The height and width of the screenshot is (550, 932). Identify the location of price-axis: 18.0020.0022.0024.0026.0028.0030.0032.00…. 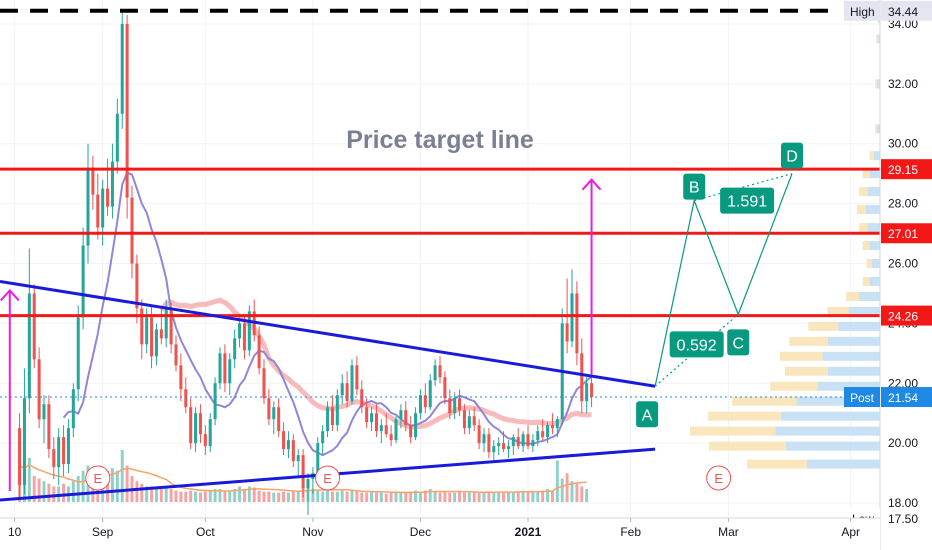
(888, 275).